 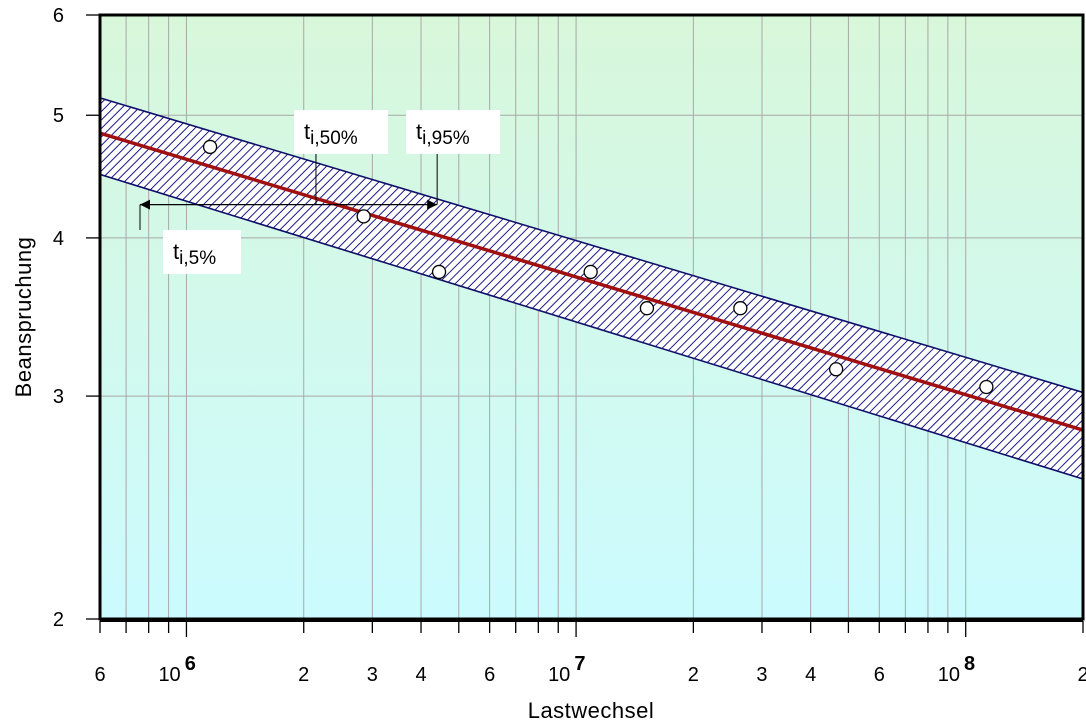 I want to click on annotation-label-t95: ti,95%, so click(x=443, y=134).